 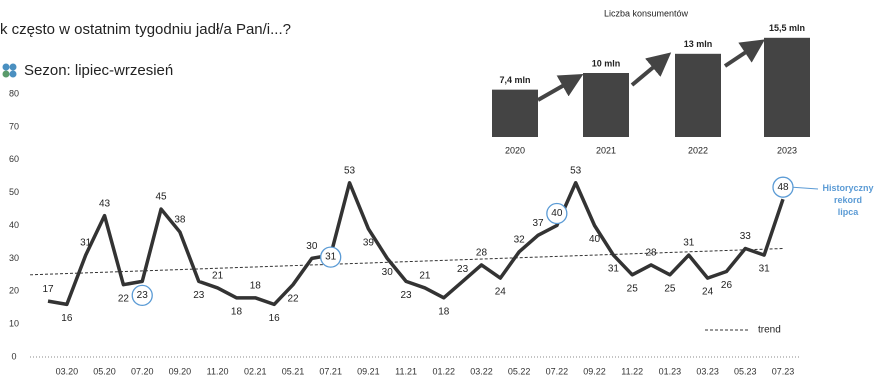 I want to click on annotation-leader, so click(x=805, y=188).